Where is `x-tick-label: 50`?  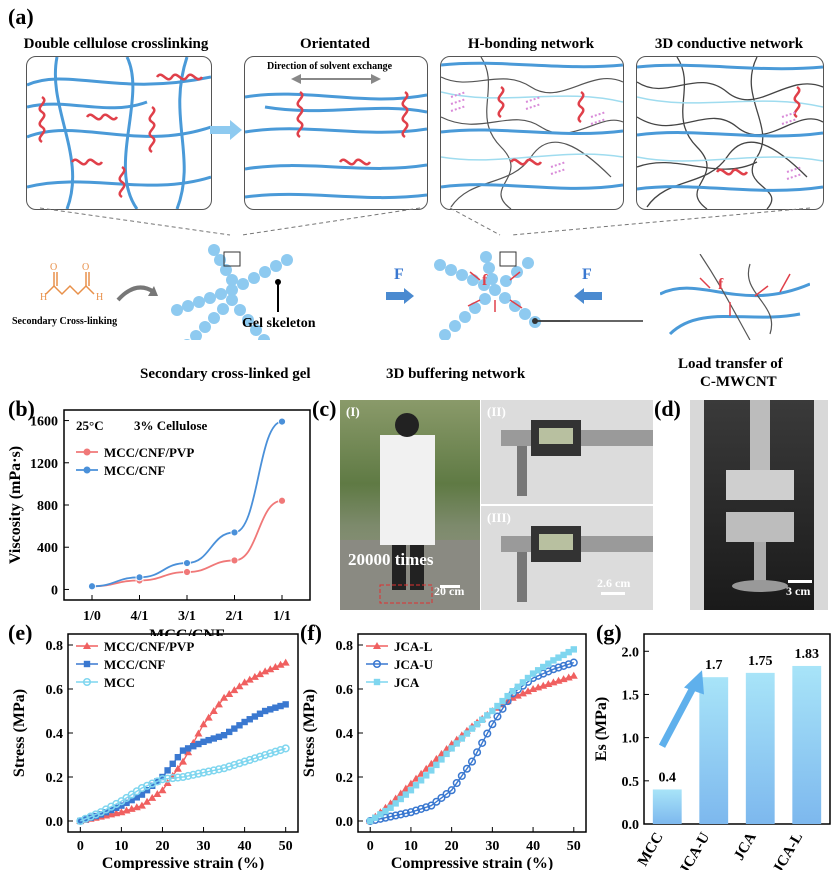 x-tick-label: 50 is located at coordinates (286, 846).